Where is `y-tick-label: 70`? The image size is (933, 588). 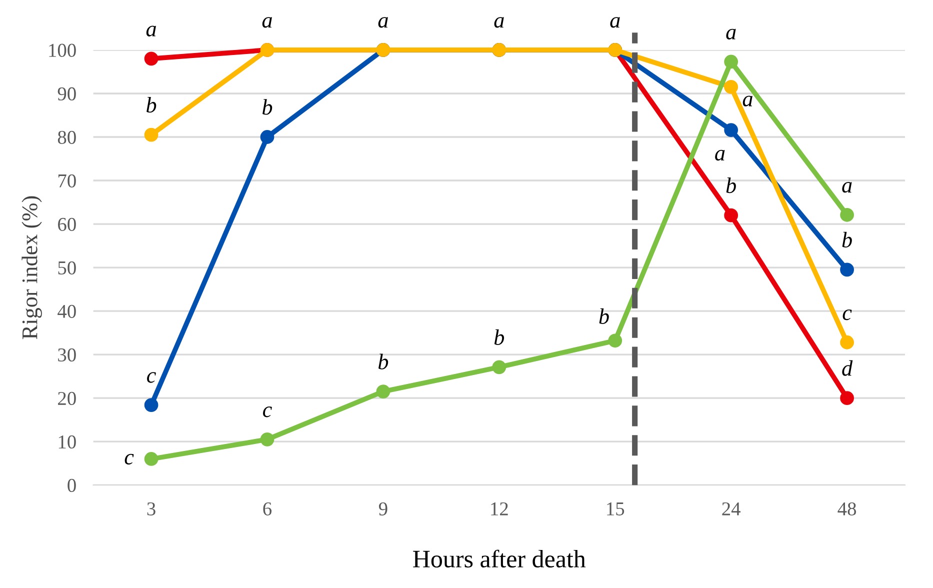
y-tick-label: 70 is located at coordinates (67, 181).